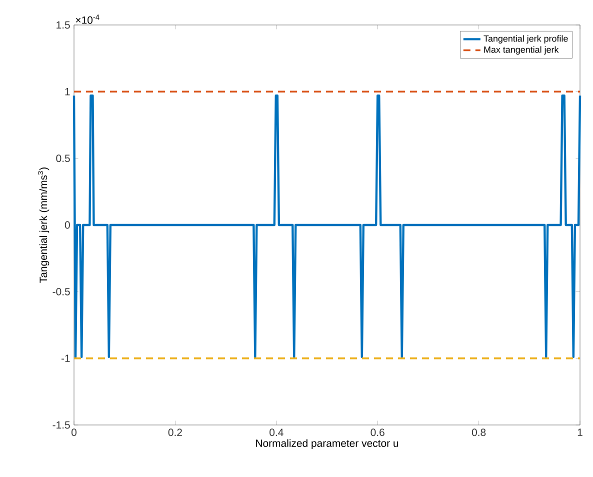 Image resolution: width=593 pixels, height=477 pixels. What do you see at coordinates (44, 225) in the screenshot?
I see `y-axis-title: Tangential jerk (mm/ms$^{3}$)` at bounding box center [44, 225].